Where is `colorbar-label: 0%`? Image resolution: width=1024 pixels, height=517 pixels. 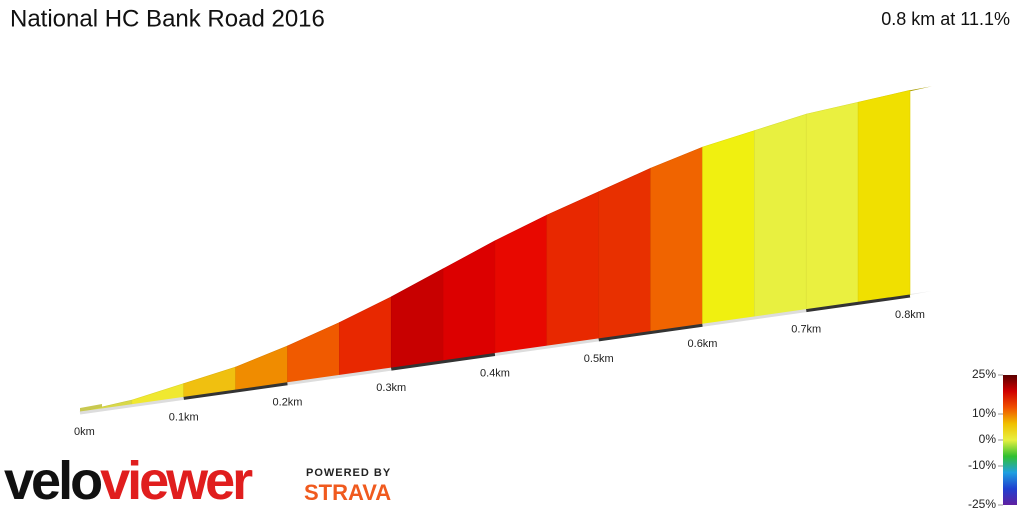
colorbar-label: 0% is located at coordinates (988, 439).